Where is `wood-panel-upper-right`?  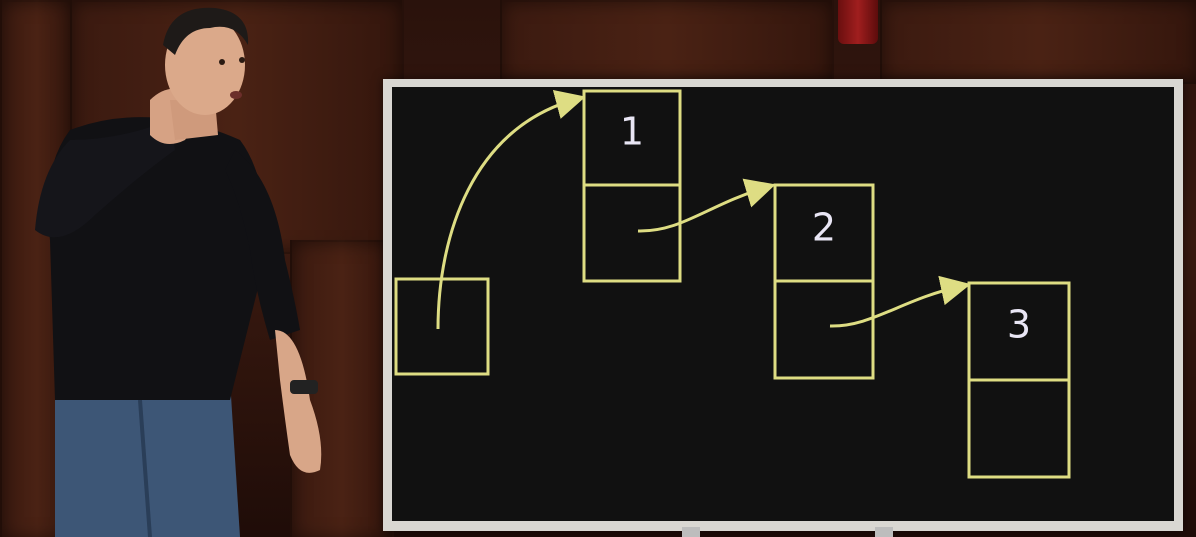 wood-panel-upper-right is located at coordinates (667, 42).